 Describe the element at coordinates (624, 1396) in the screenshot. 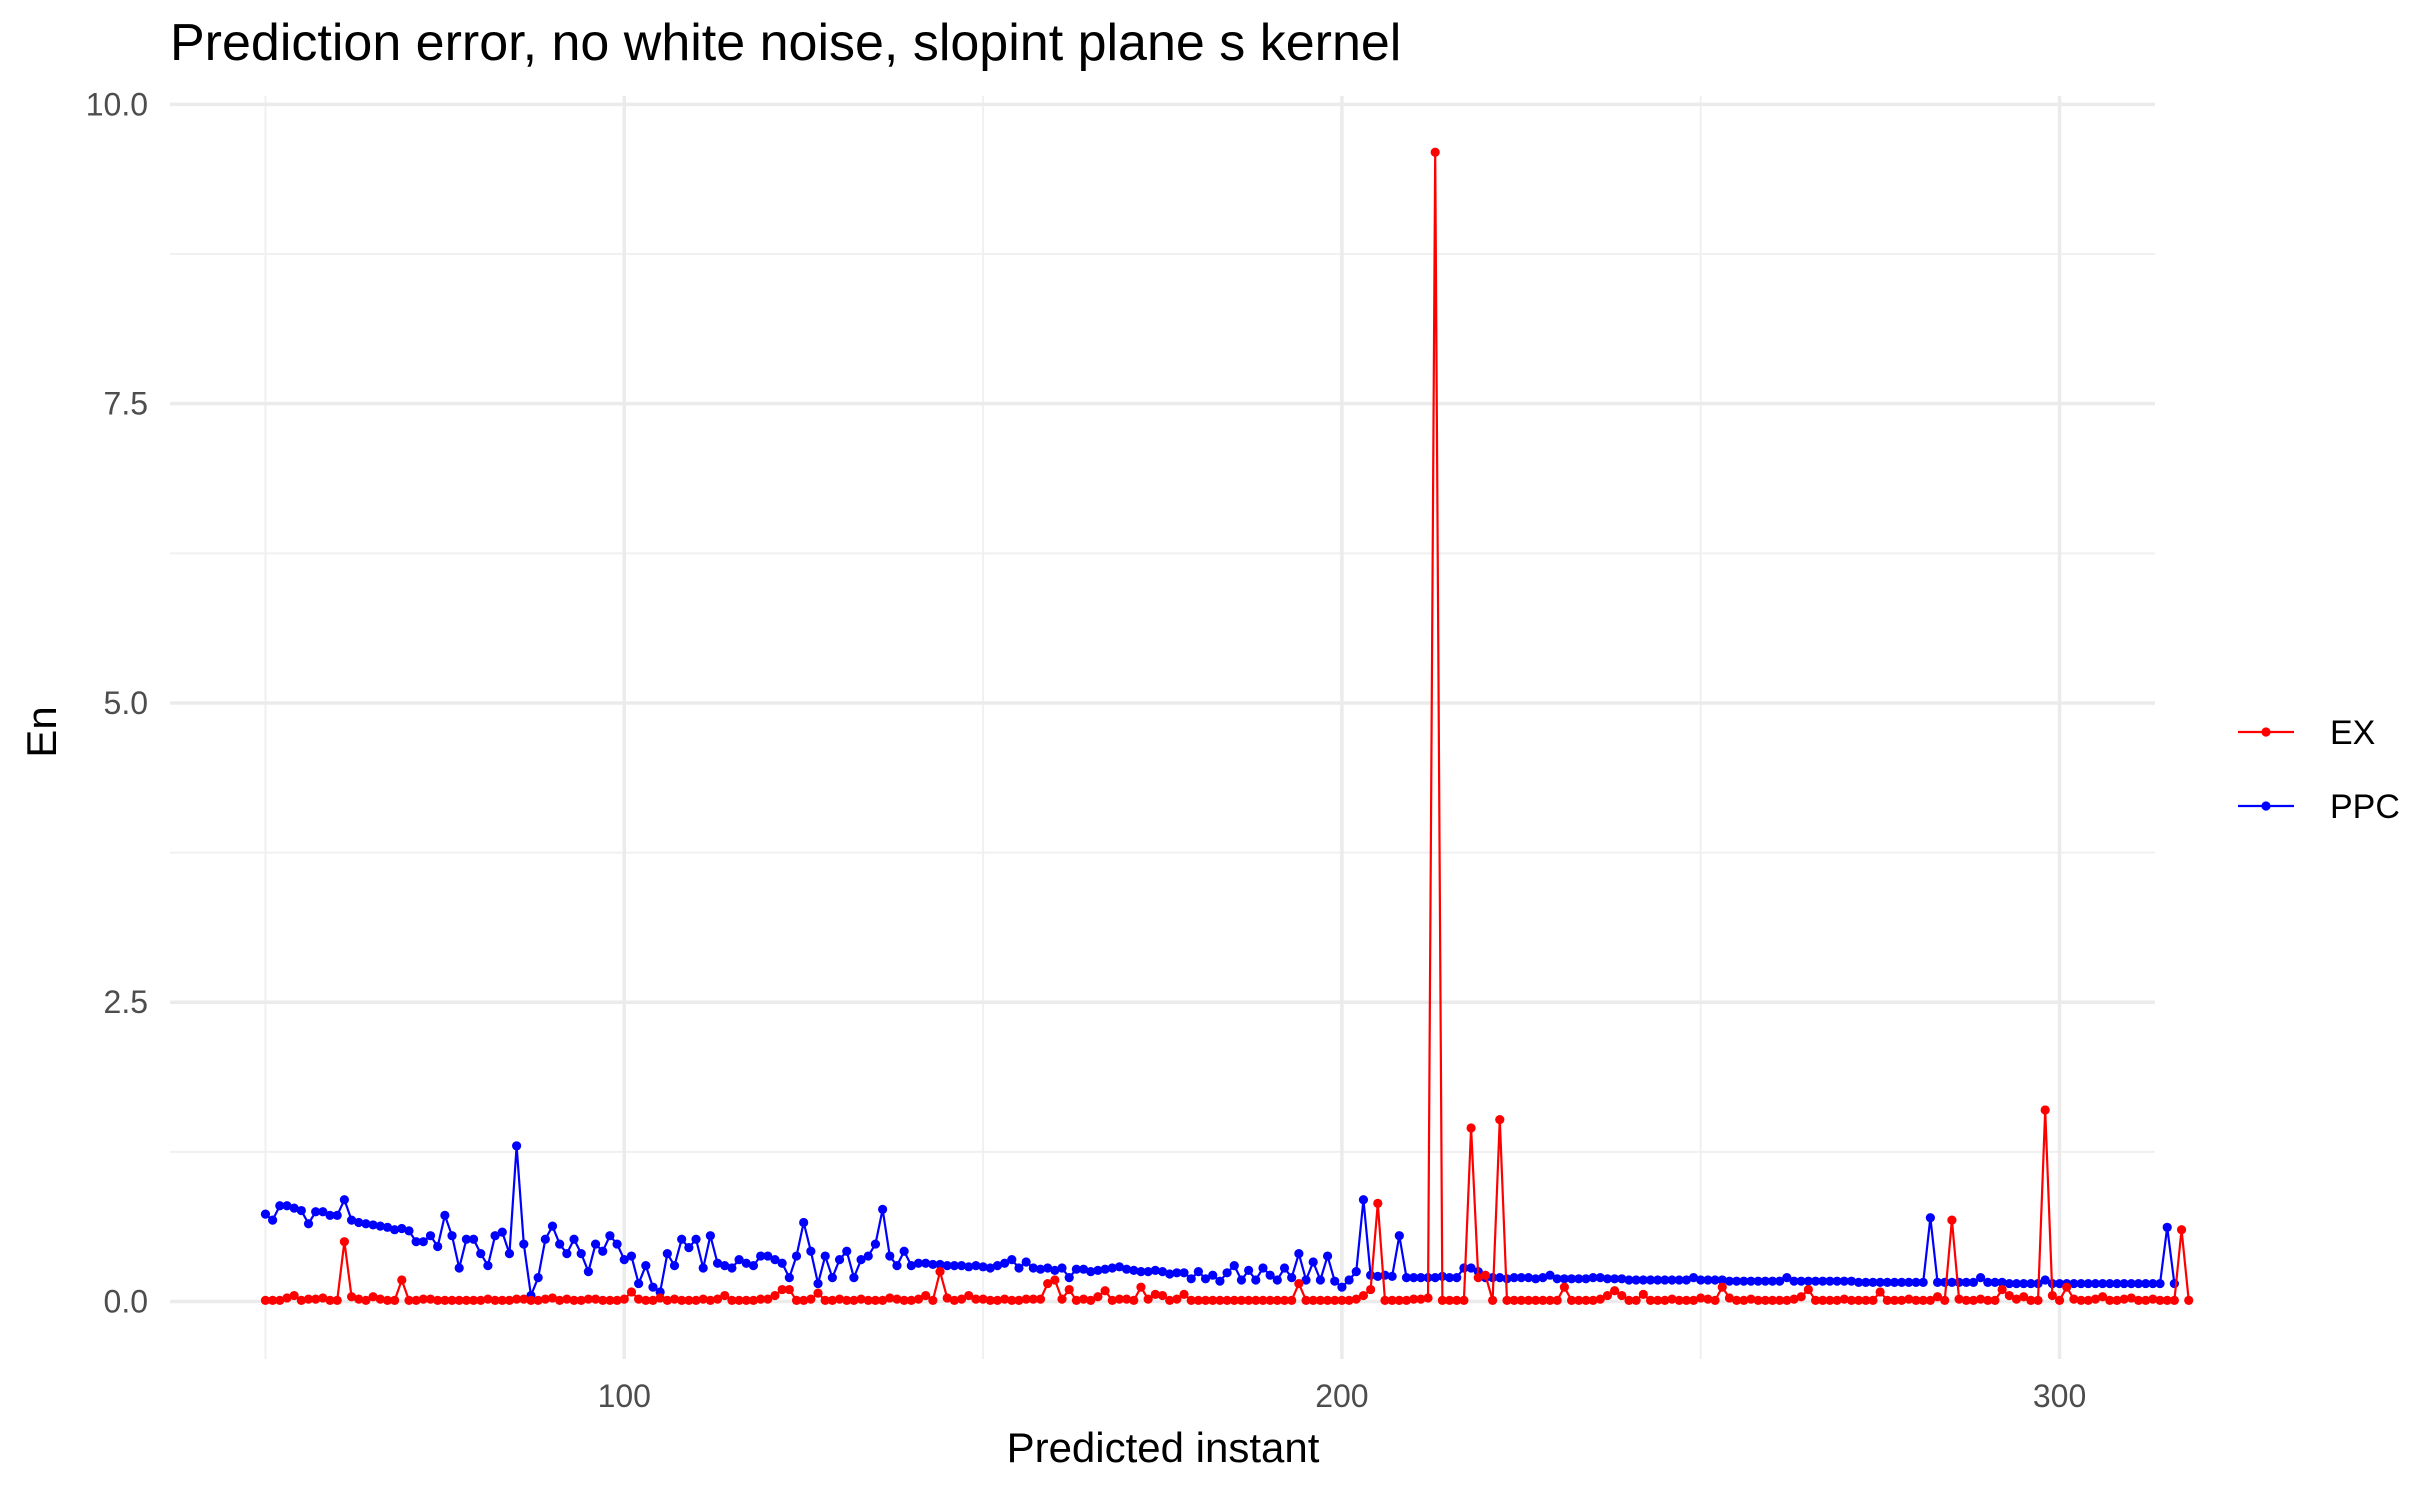

I see `x-tick-label: 100` at that location.